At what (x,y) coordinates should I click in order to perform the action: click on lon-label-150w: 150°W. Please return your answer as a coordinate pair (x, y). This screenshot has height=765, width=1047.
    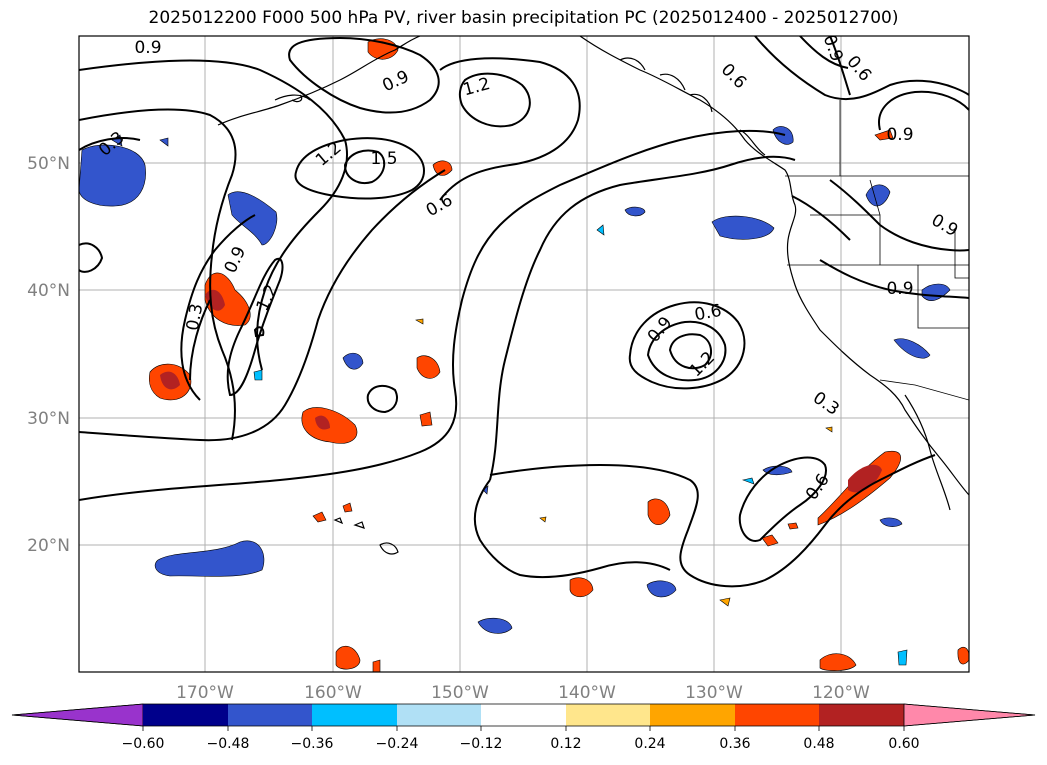
    Looking at the image, I should click on (460, 693).